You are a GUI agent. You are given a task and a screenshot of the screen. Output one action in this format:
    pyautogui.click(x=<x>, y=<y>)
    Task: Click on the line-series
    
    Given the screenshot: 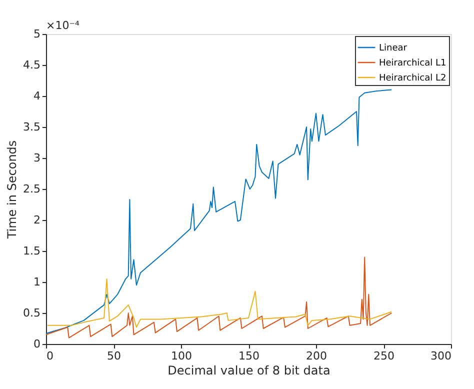 What is the action you would take?
    pyautogui.click(x=219, y=303)
    